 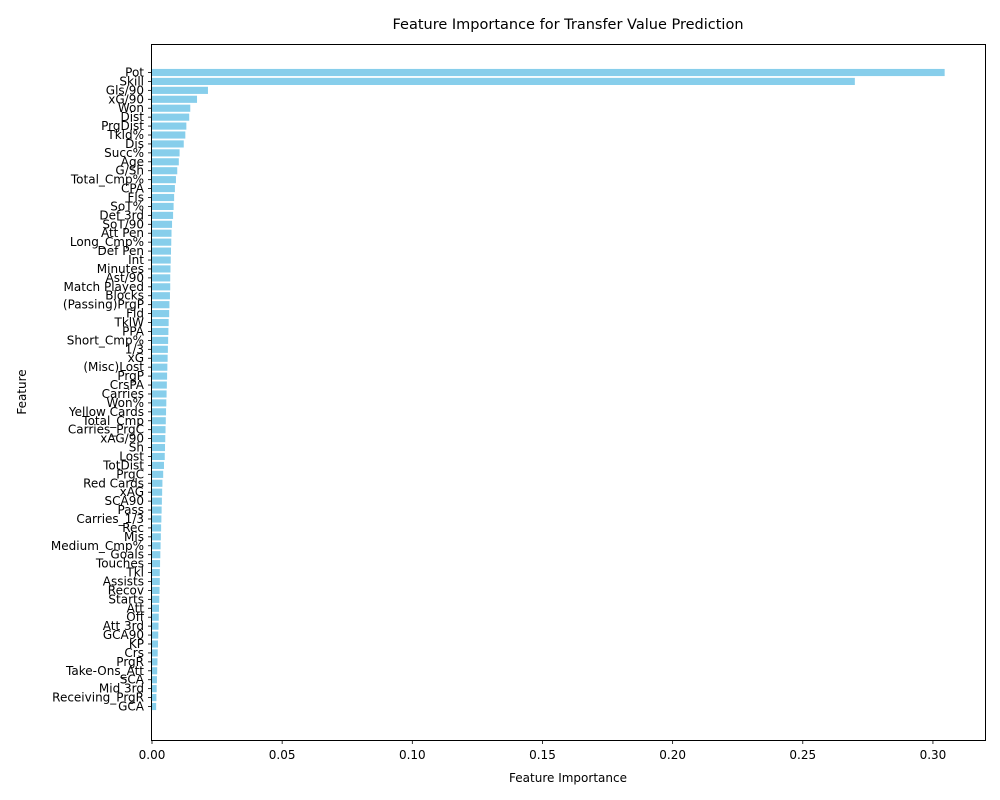 What do you see at coordinates (103, 305) in the screenshot?
I see `y-tick-label: (Passing)PrgP` at bounding box center [103, 305].